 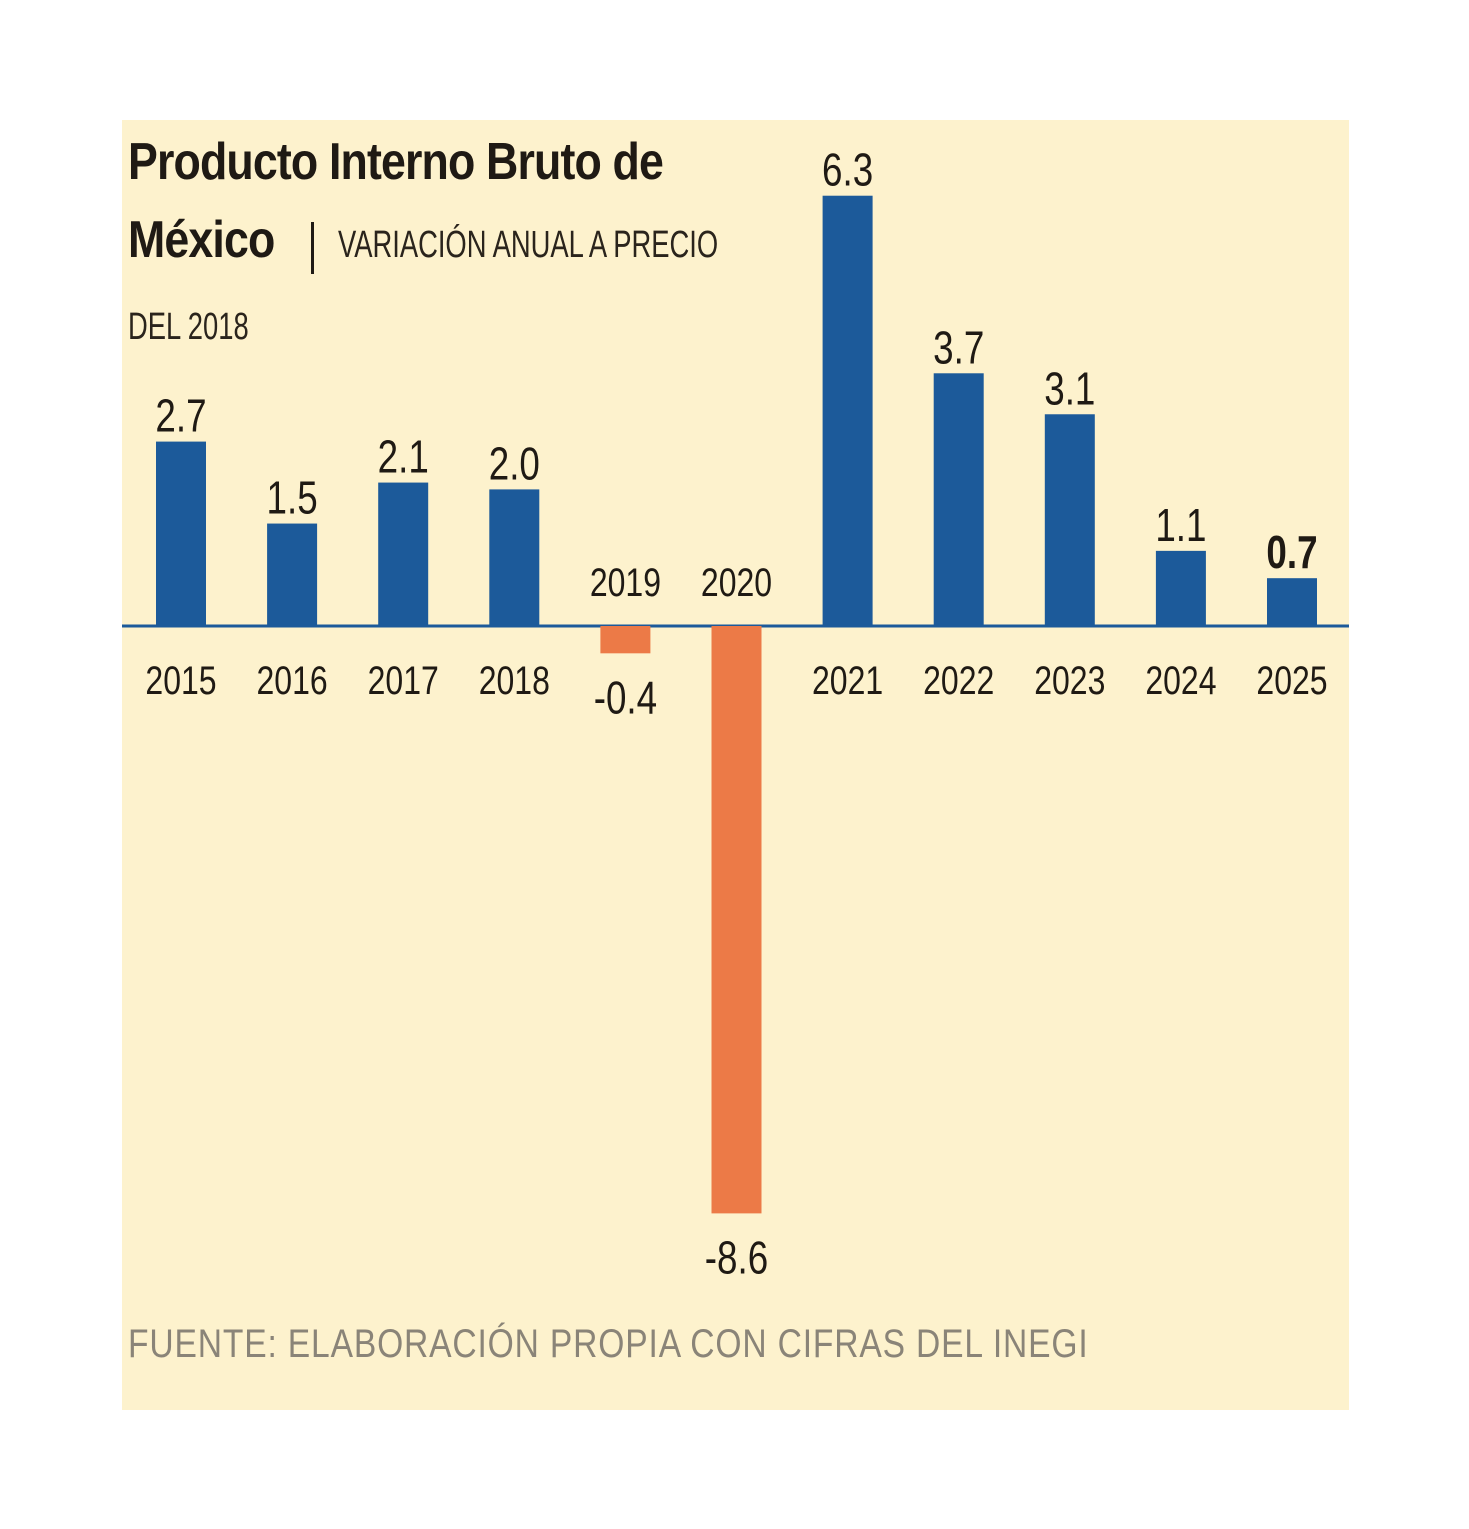 I want to click on value-label-2024: 1.1, so click(x=1180, y=525).